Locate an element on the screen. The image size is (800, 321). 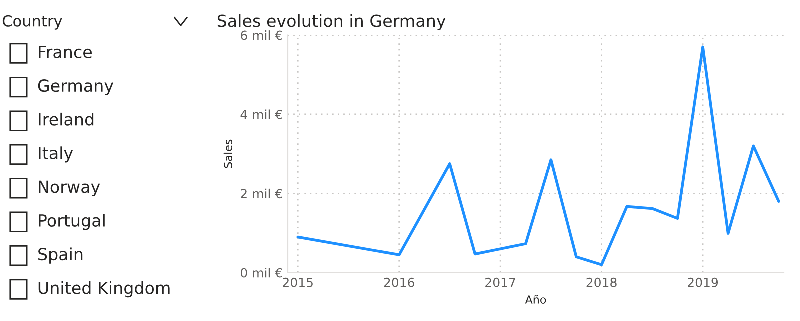
x-tick-label: 2017 is located at coordinates (501, 283).